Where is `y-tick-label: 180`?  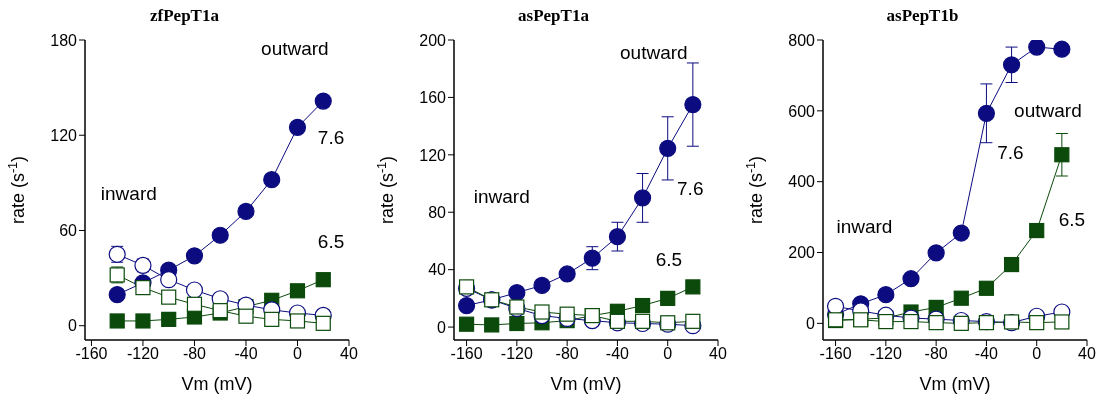
y-tick-label: 180 is located at coordinates (64, 40).